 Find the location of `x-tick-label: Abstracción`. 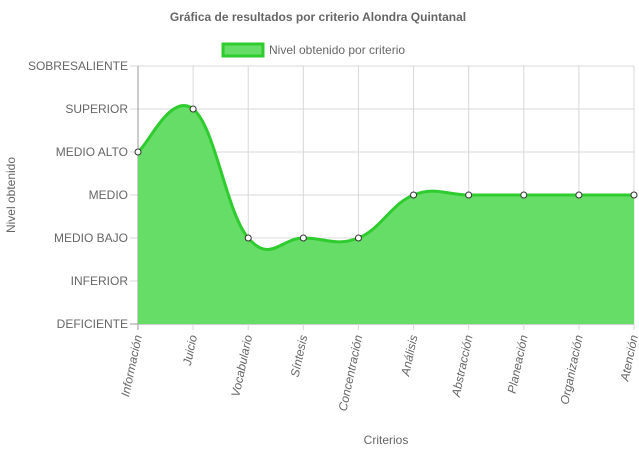

x-tick-label: Abstracción is located at coordinates (462, 366).